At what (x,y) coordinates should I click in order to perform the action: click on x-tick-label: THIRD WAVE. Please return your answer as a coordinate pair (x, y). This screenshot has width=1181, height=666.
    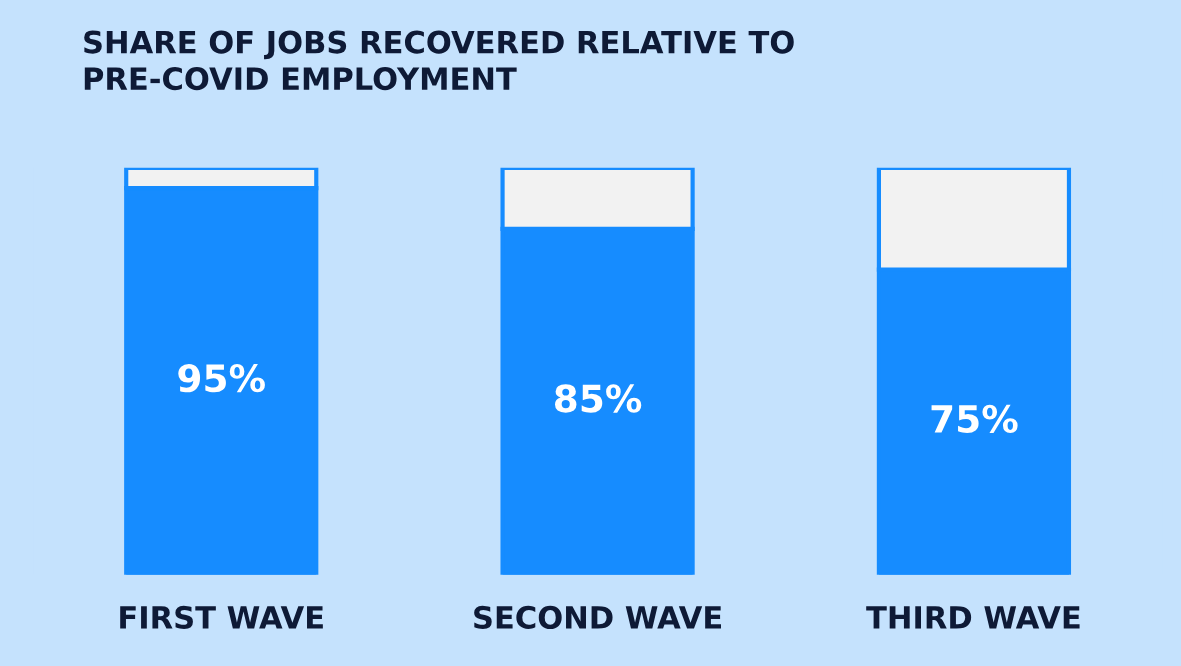
    Looking at the image, I should click on (973, 617).